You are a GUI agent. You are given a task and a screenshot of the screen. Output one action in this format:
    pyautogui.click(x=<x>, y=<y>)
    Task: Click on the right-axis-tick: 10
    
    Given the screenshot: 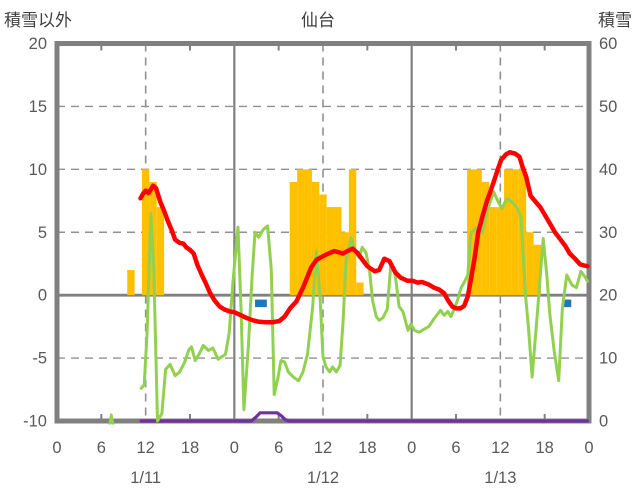 What is the action you would take?
    pyautogui.click(x=608, y=359)
    